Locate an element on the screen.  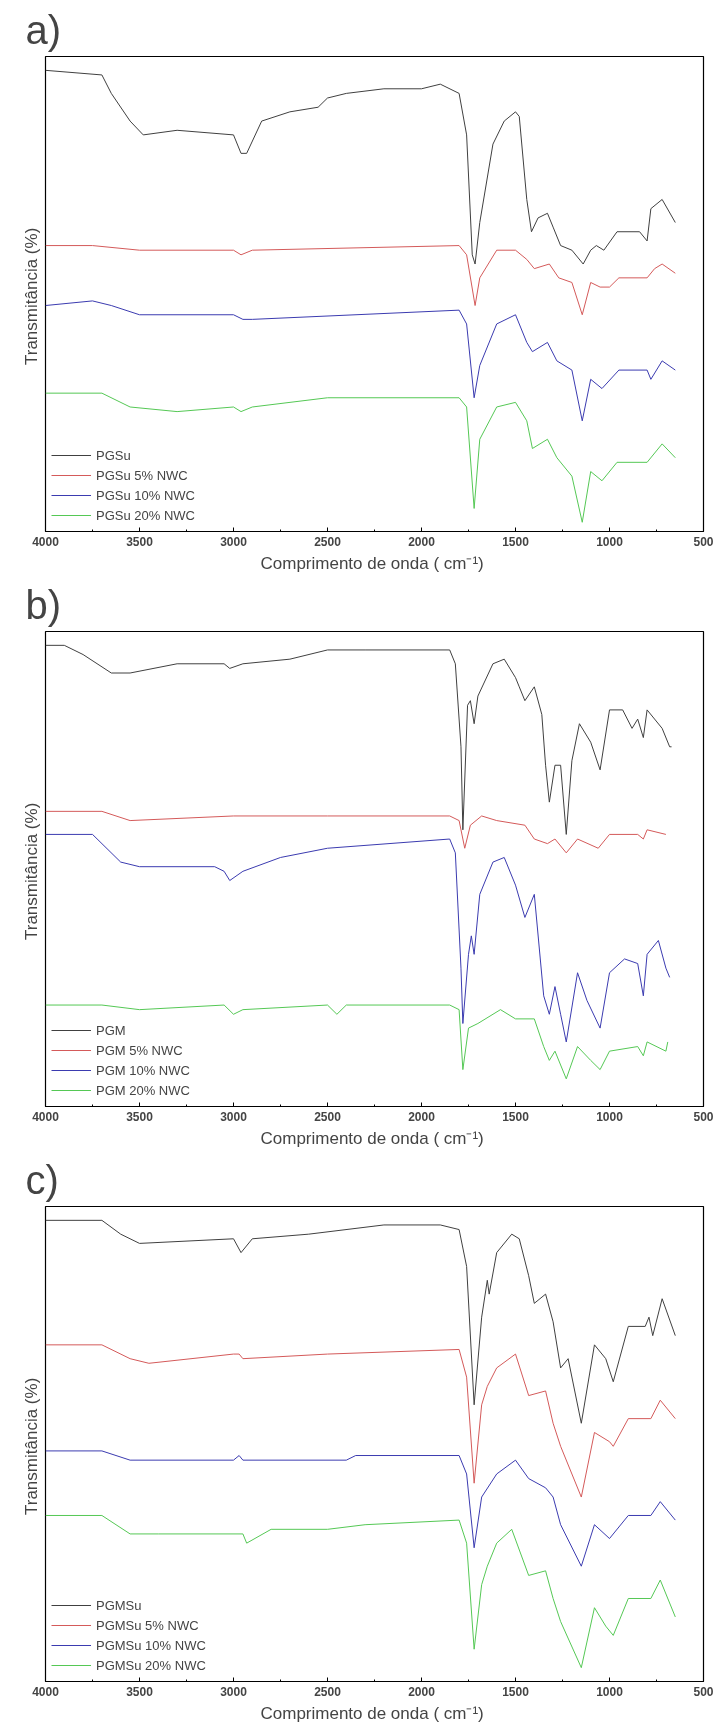
legend-label: PGMSu 20% NWC is located at coordinates (151, 1665).